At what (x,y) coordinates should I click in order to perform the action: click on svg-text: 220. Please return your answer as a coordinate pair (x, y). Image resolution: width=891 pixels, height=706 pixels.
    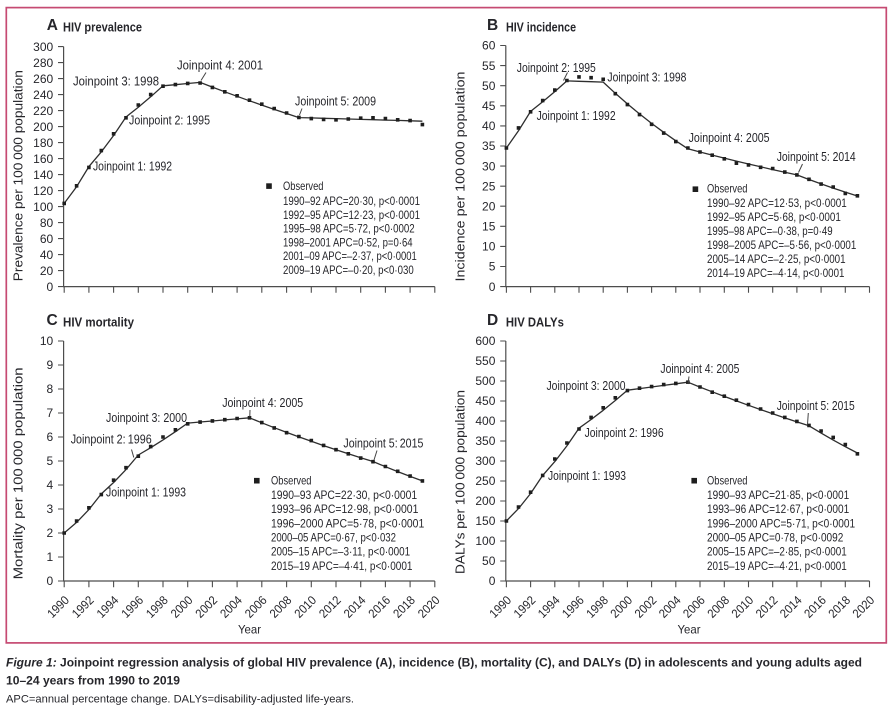
    Looking at the image, I should click on (43, 111).